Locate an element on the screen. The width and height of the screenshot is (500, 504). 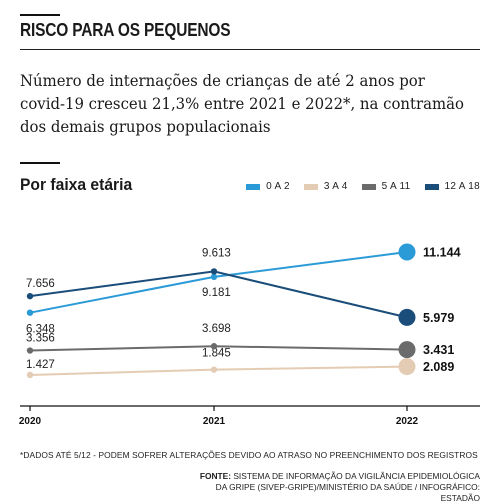
kicker-divider is located at coordinates (250, 49).